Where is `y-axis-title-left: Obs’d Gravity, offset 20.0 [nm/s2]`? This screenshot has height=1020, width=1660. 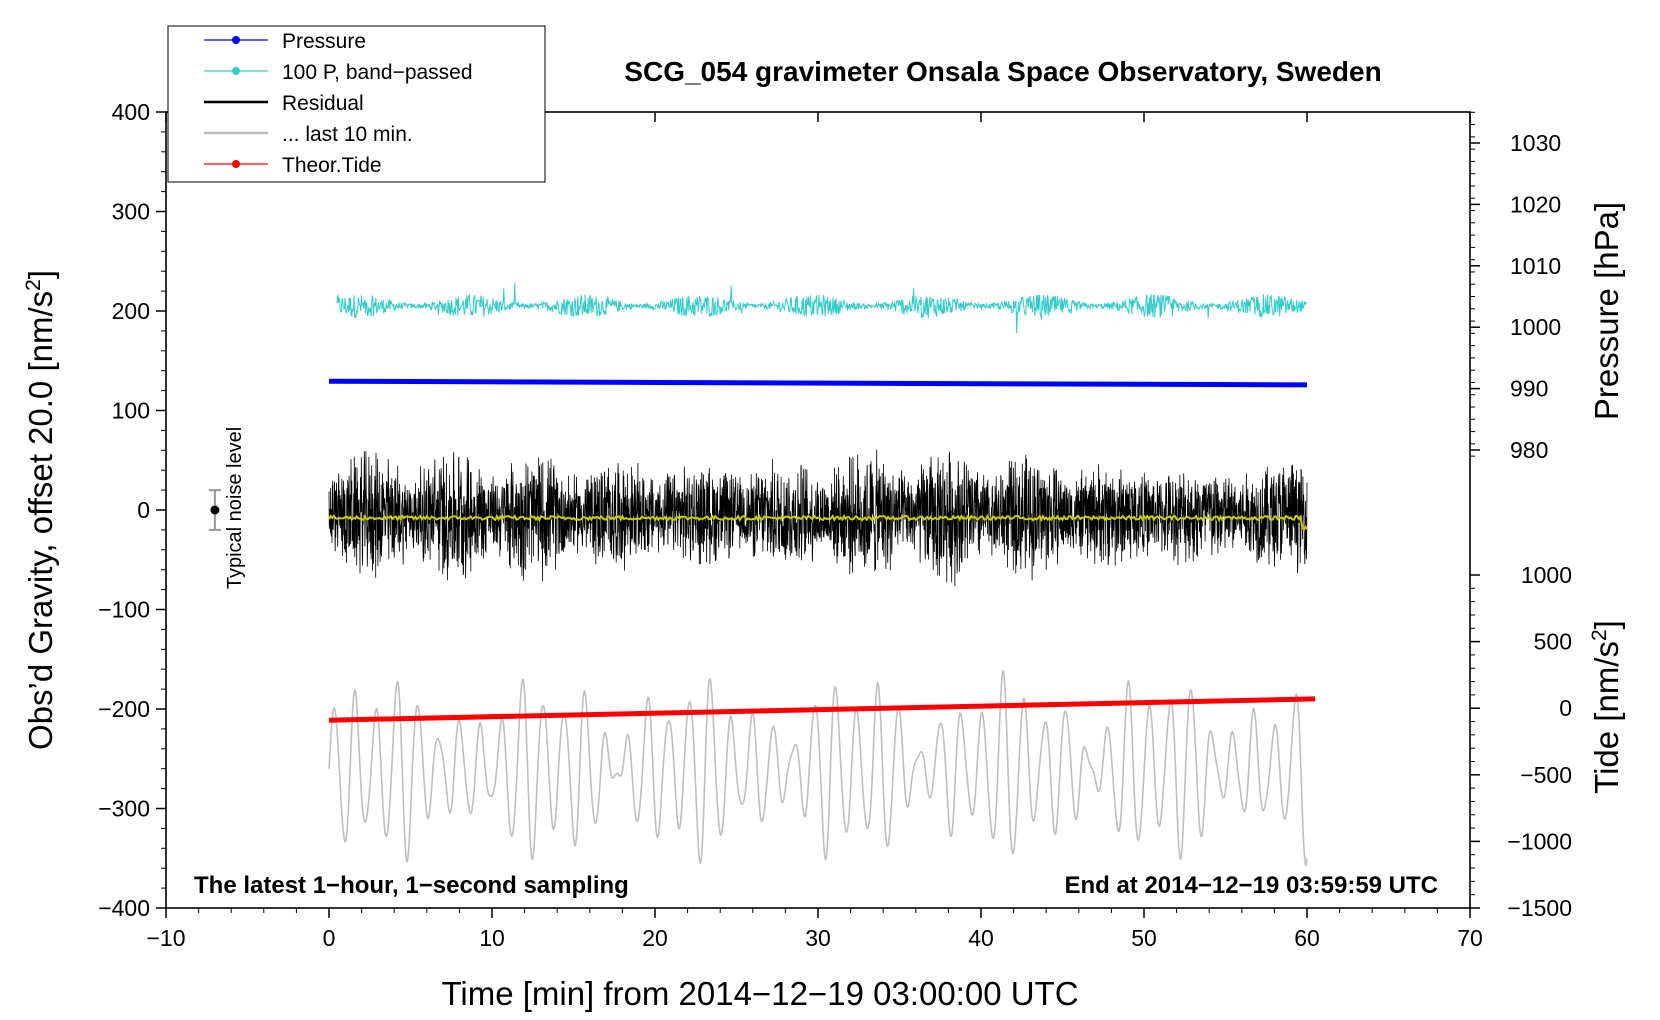
y-axis-title-left: Obs’d Gravity, offset 20.0 [nm/s2] is located at coordinates (40, 510).